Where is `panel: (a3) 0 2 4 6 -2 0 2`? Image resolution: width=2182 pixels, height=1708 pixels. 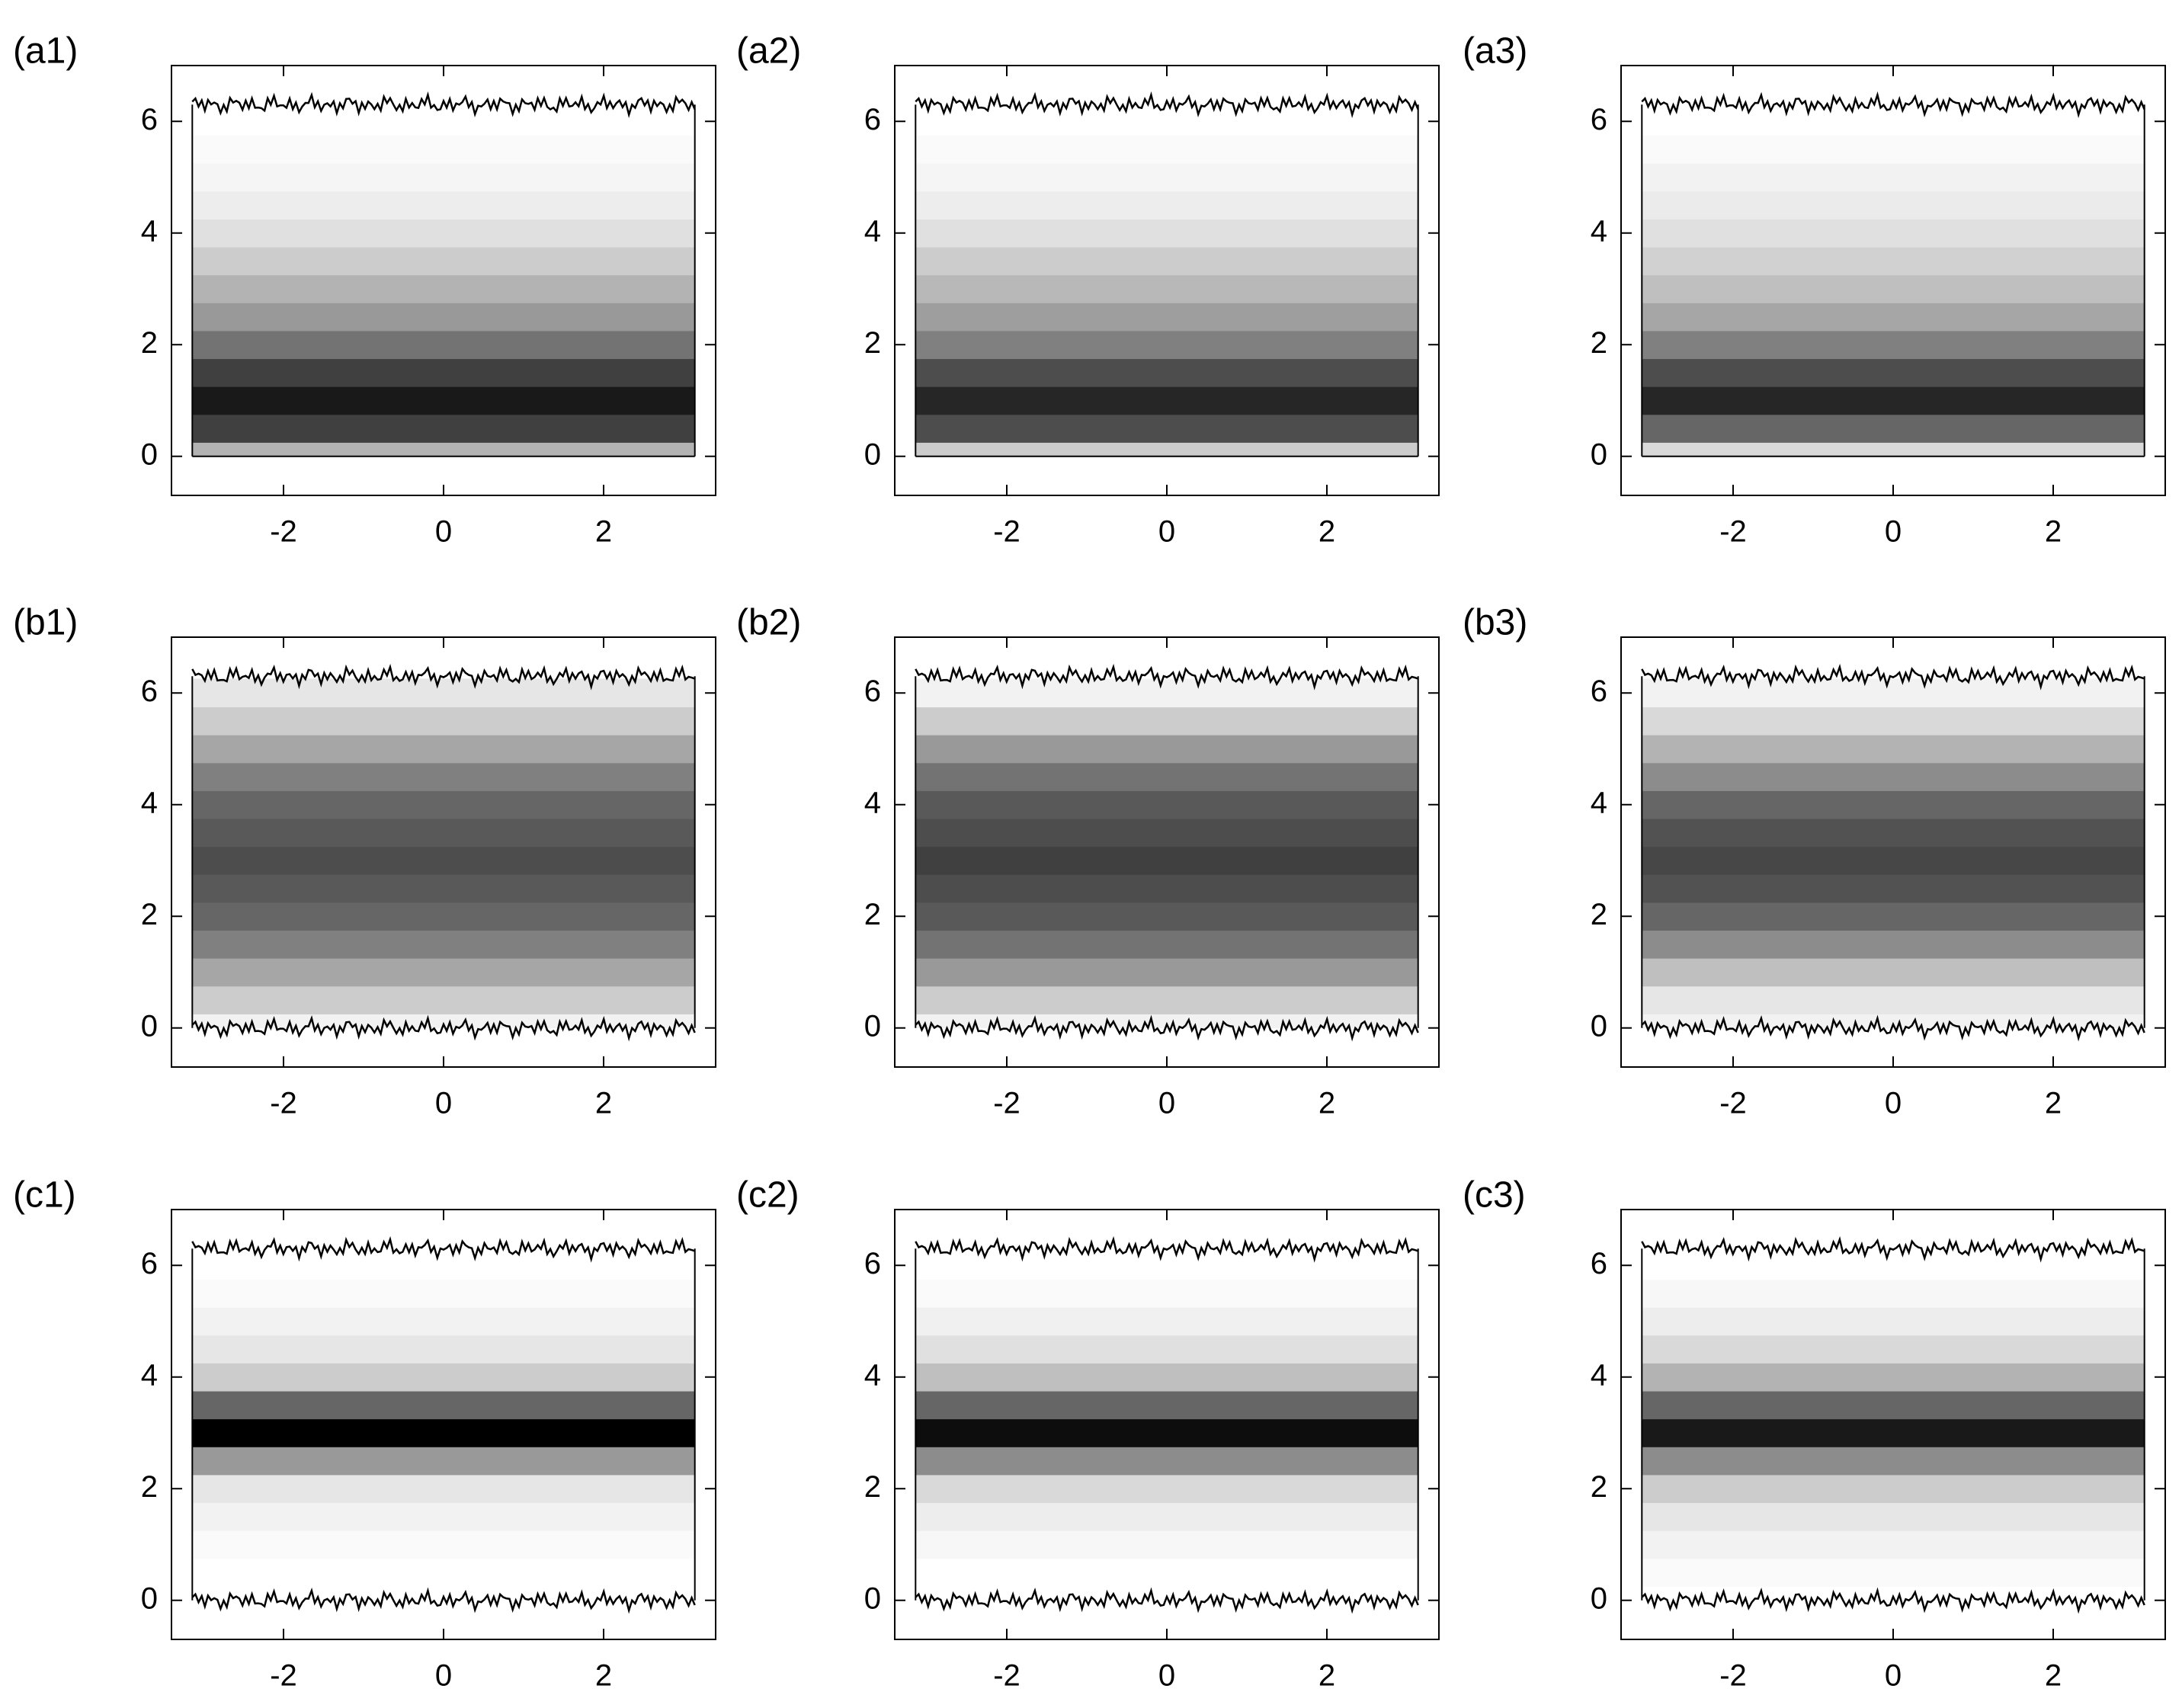
panel: (a3) 0 2 4 6 -2 0 2 is located at coordinates (1814, 290).